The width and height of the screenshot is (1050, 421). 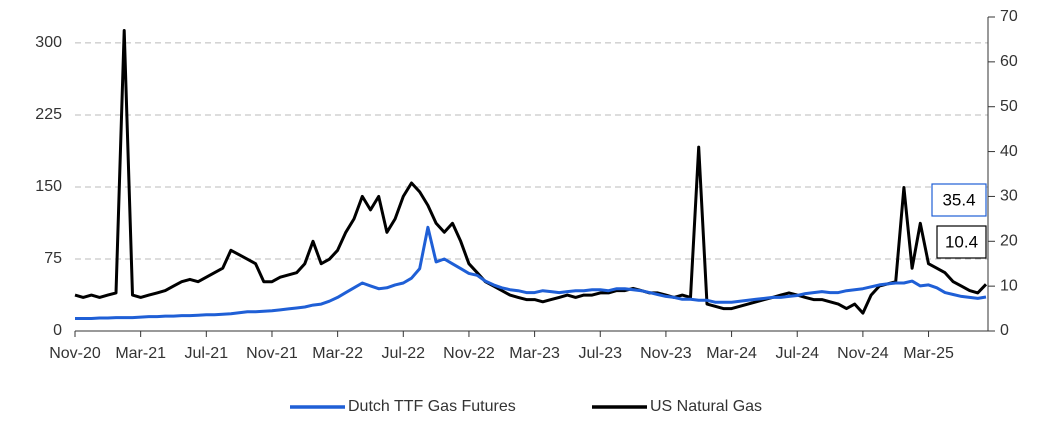 What do you see at coordinates (1004, 330) in the screenshot?
I see `y2-tick-label: 0` at bounding box center [1004, 330].